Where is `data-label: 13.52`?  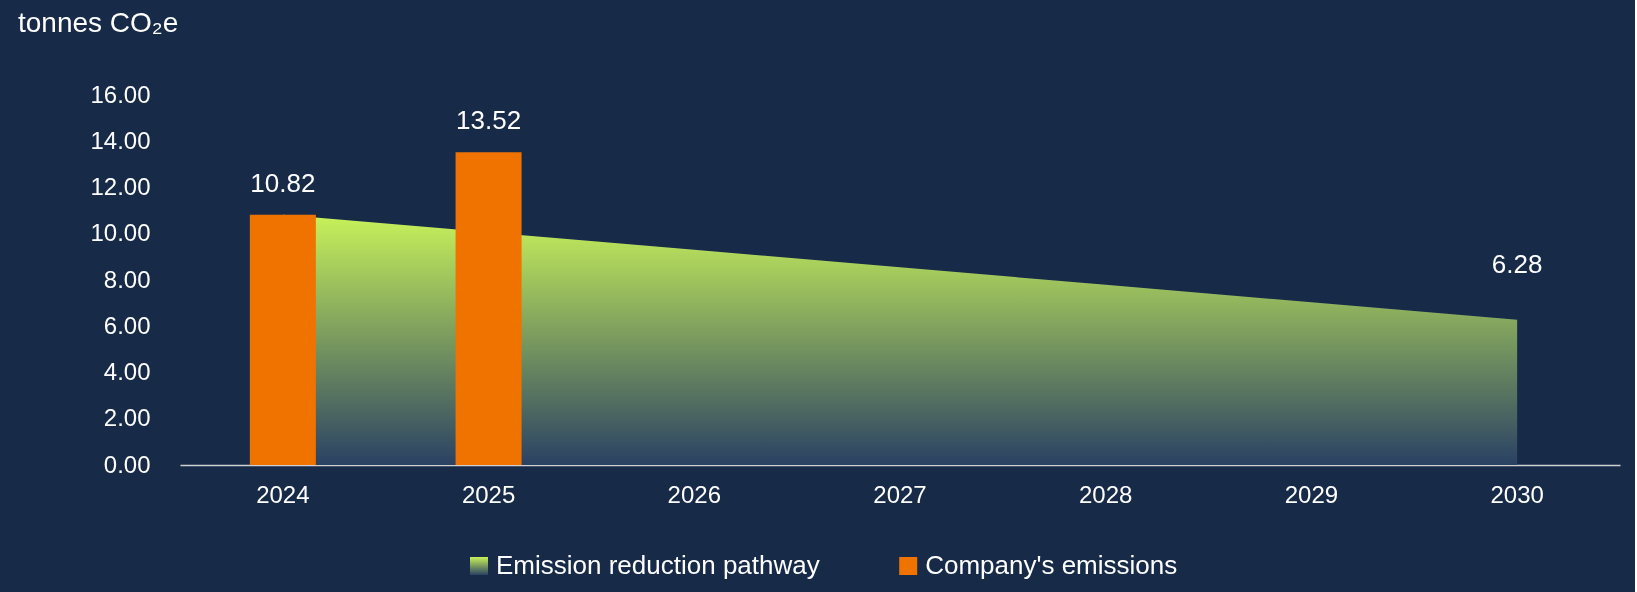
data-label: 13.52 is located at coordinates (489, 120).